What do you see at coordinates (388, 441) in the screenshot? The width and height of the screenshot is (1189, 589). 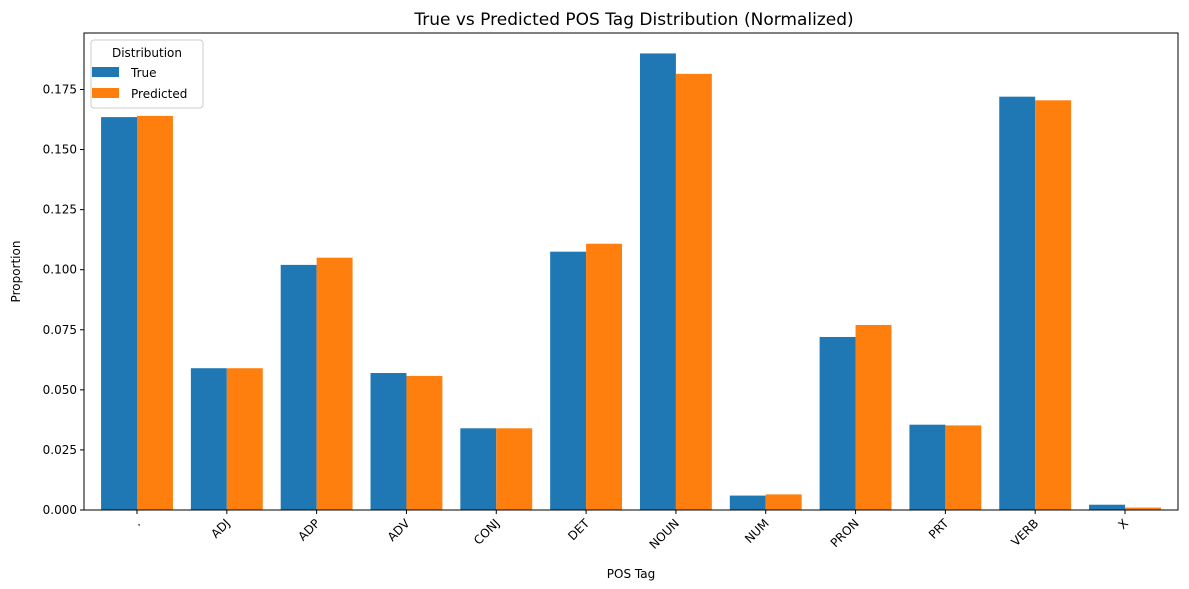 I see `bar-true-adv` at bounding box center [388, 441].